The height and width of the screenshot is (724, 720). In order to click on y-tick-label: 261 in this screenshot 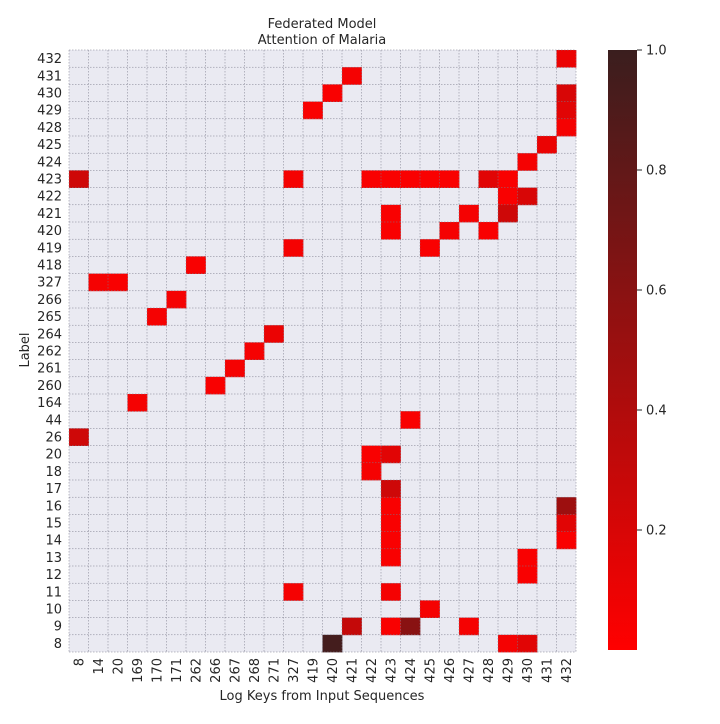, I will do `click(49, 369)`.